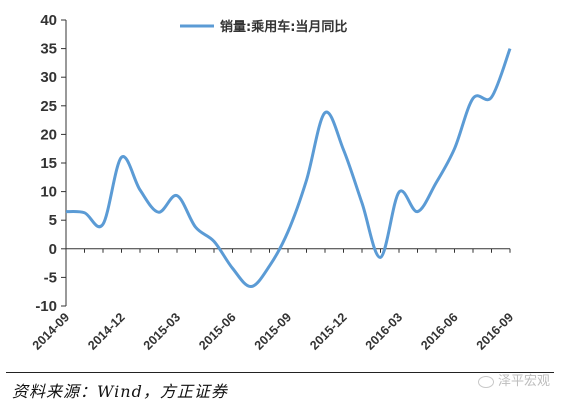  What do you see at coordinates (51, 331) in the screenshot?
I see `x-tick-label: 2014-09` at bounding box center [51, 331].